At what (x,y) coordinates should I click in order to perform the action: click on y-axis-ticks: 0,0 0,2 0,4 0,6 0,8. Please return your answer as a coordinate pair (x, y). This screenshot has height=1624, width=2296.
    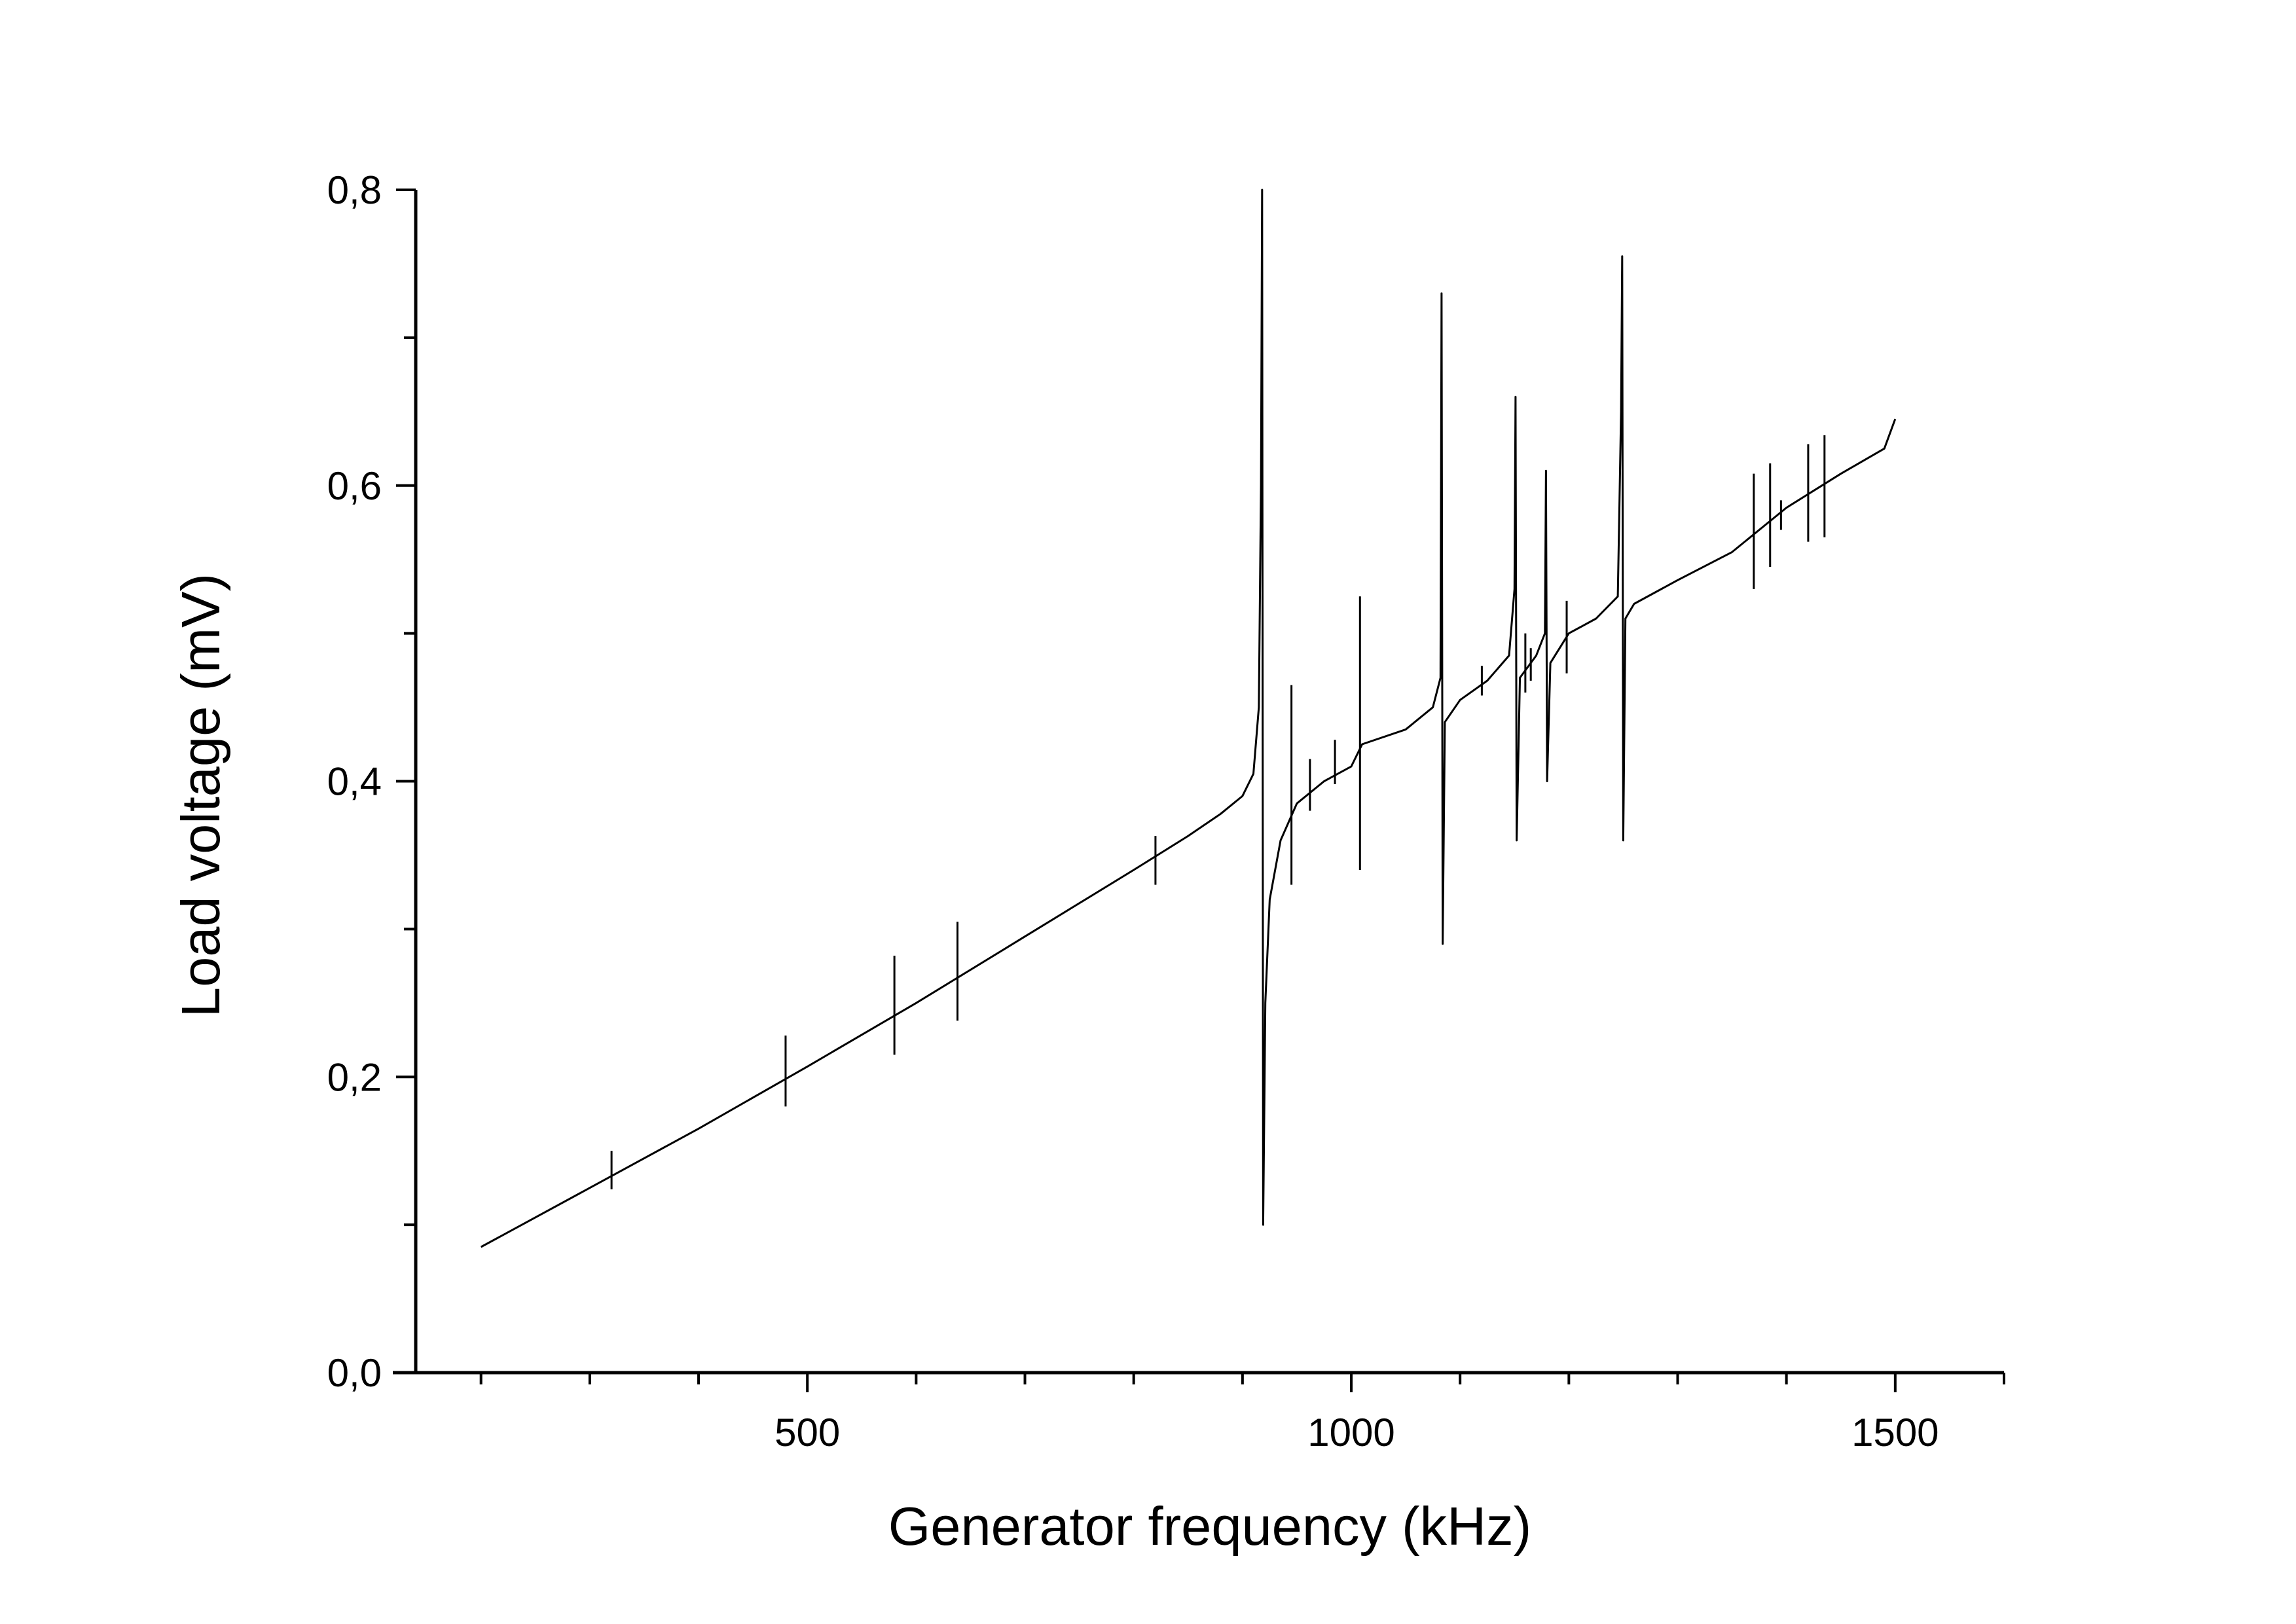
    Looking at the image, I should click on (371, 781).